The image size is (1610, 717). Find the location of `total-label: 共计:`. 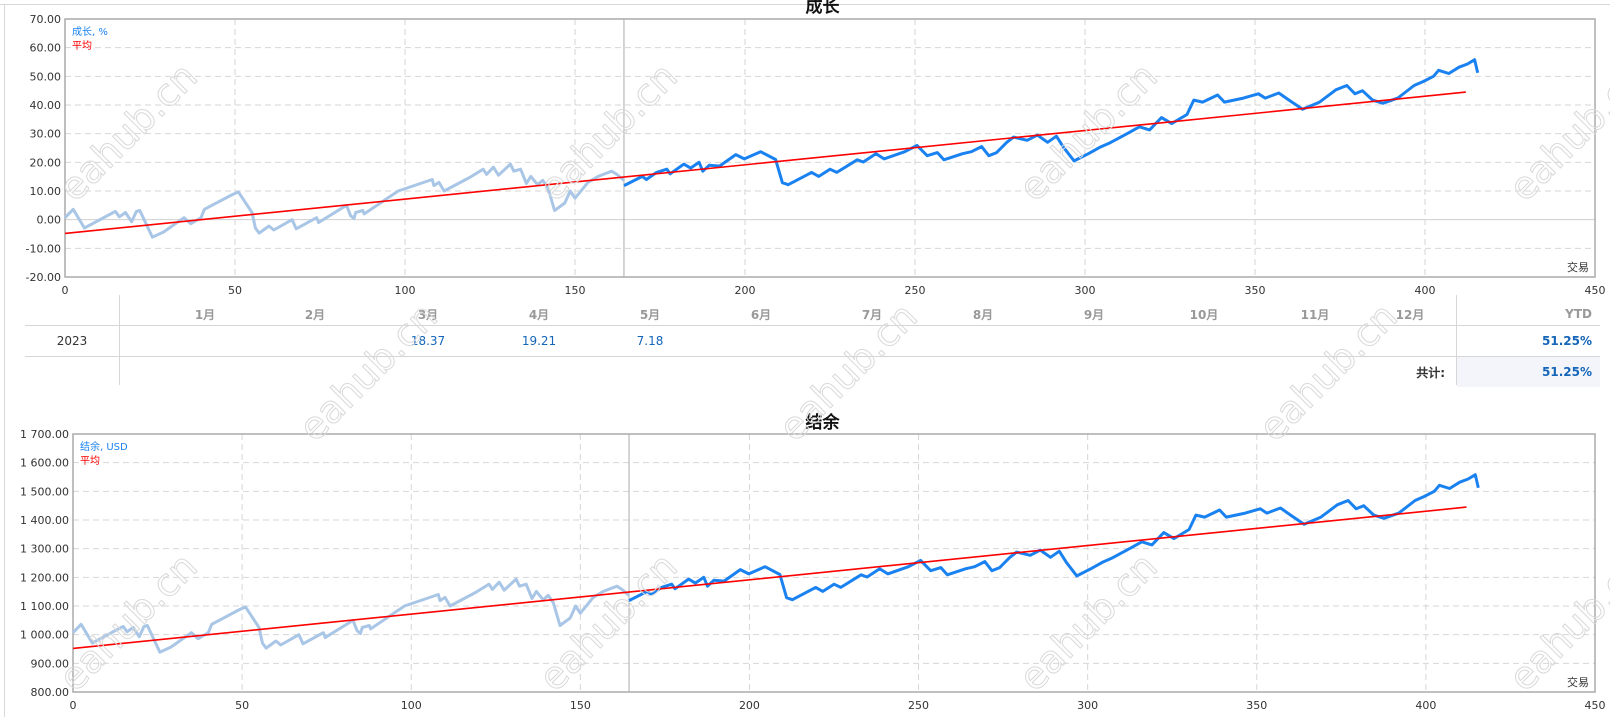

total-label: 共计: is located at coordinates (1430, 372).